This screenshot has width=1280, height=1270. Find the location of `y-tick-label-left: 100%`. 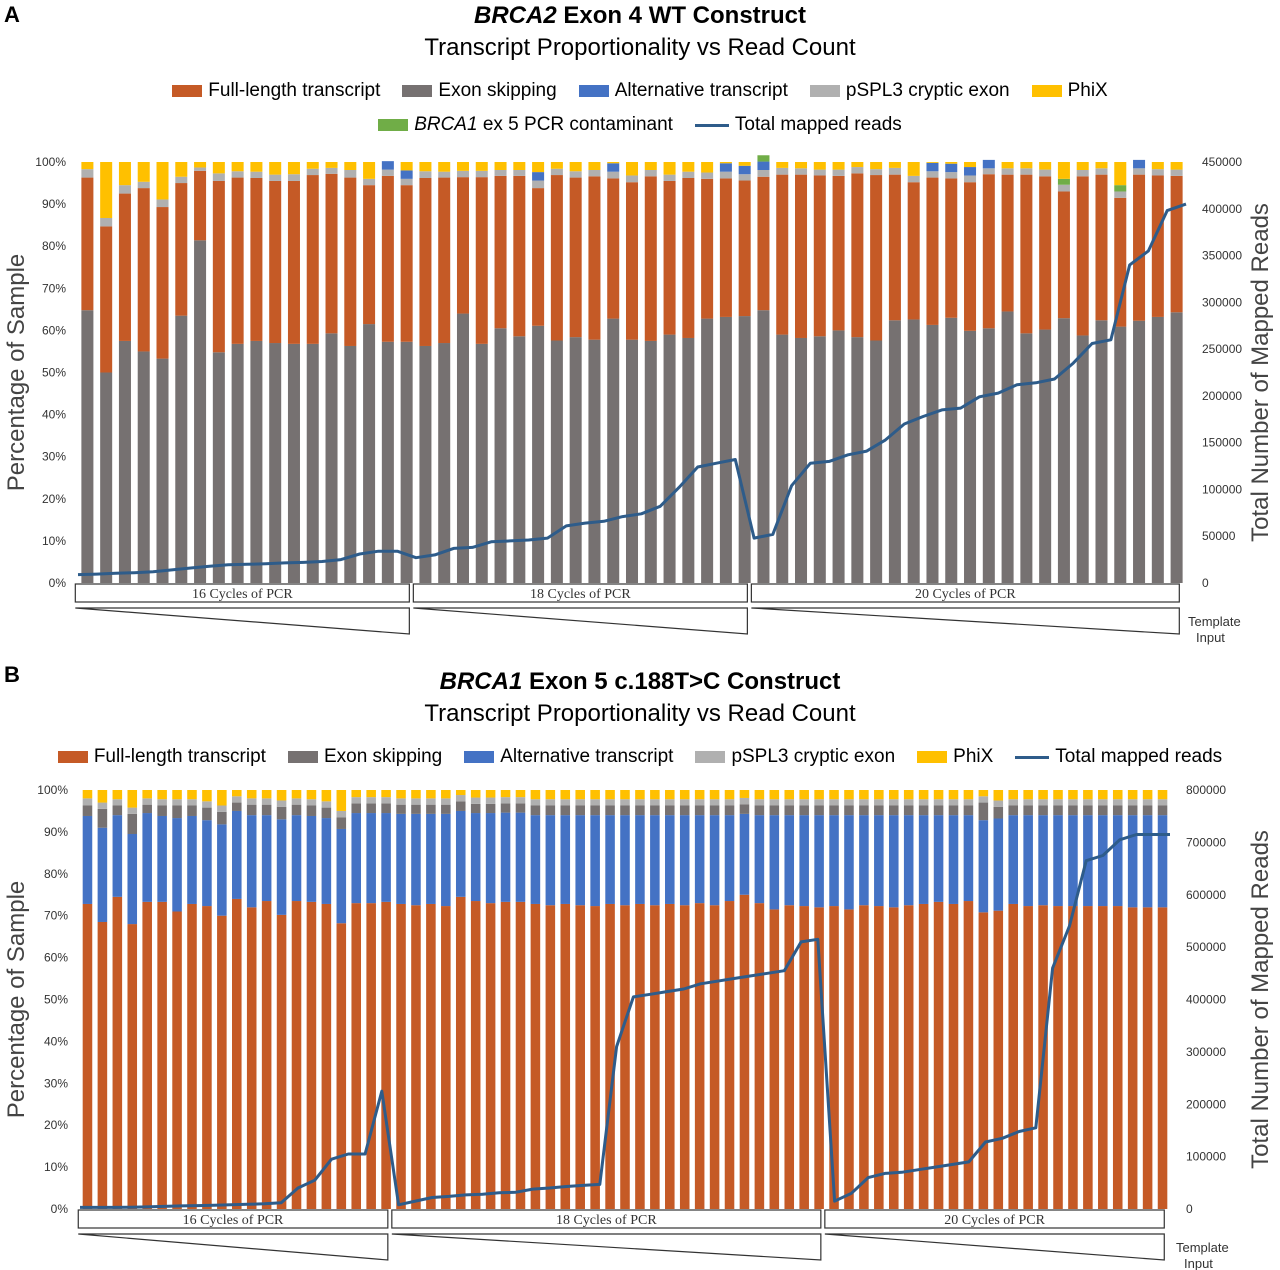

y-tick-label-left: 100% is located at coordinates (52, 790).